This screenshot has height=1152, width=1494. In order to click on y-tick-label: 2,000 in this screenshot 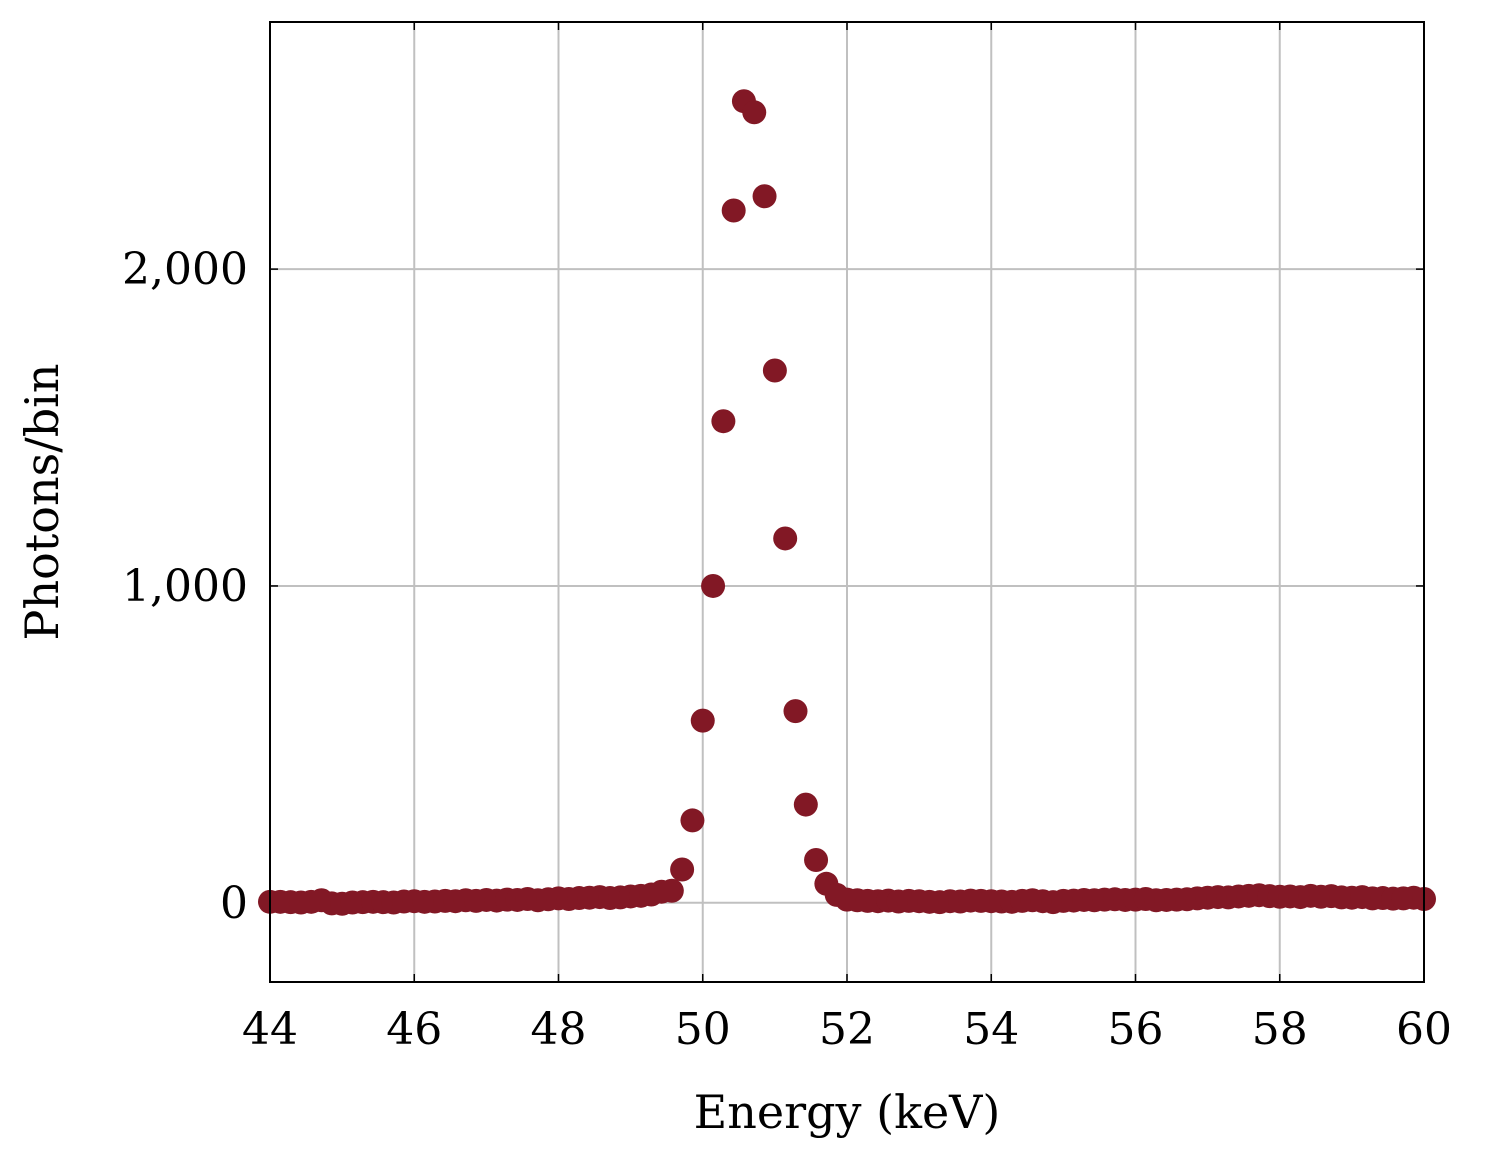, I will do `click(185, 269)`.